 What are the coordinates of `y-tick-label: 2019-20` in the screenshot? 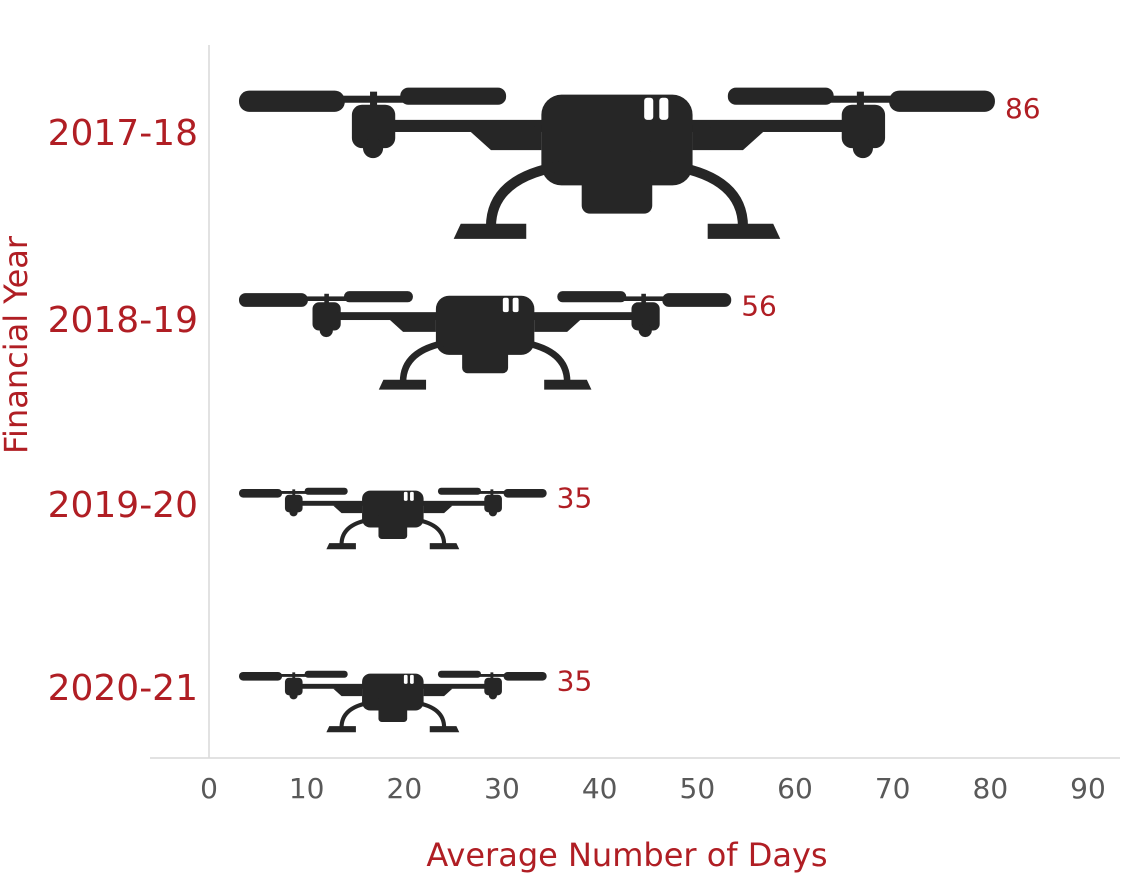 It's located at (123, 505).